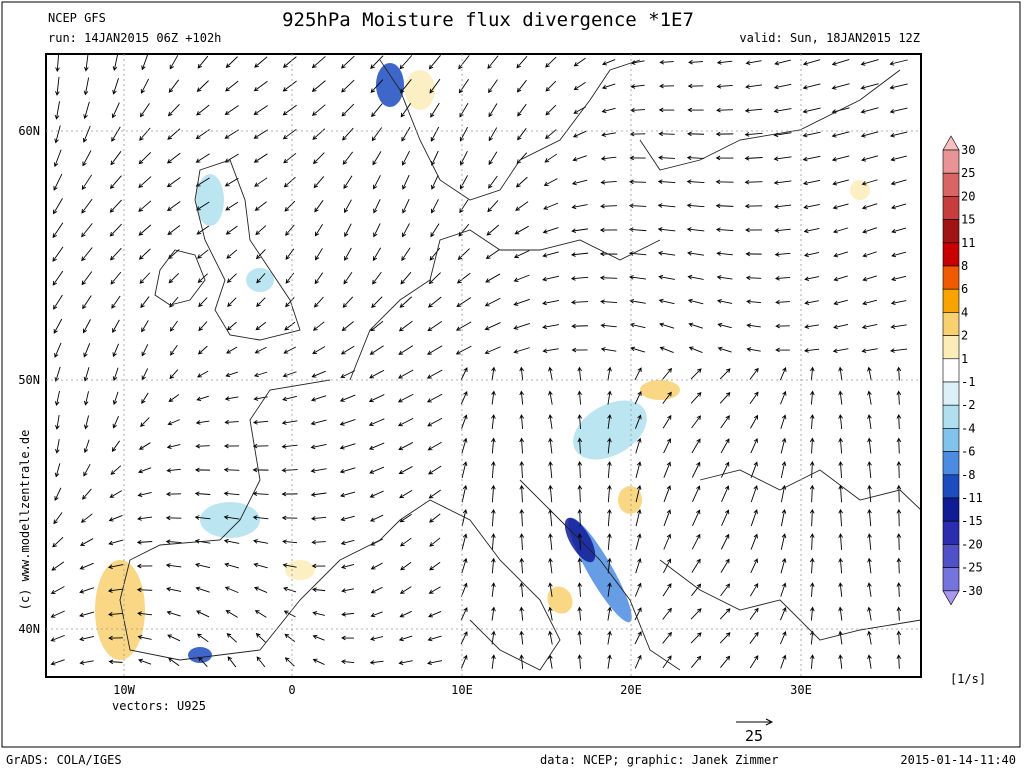 This screenshot has height=768, width=1024. What do you see at coordinates (660, 390) in the screenshot?
I see `shading` at bounding box center [660, 390].